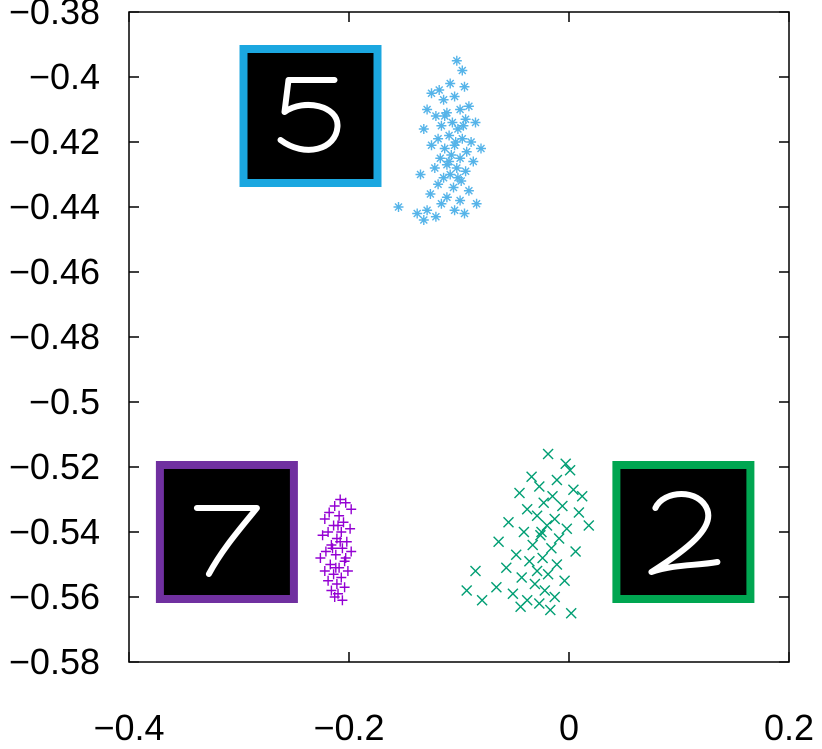  Describe the element at coordinates (54, 271) in the screenshot. I see `y-tick-label: −0.46` at that location.